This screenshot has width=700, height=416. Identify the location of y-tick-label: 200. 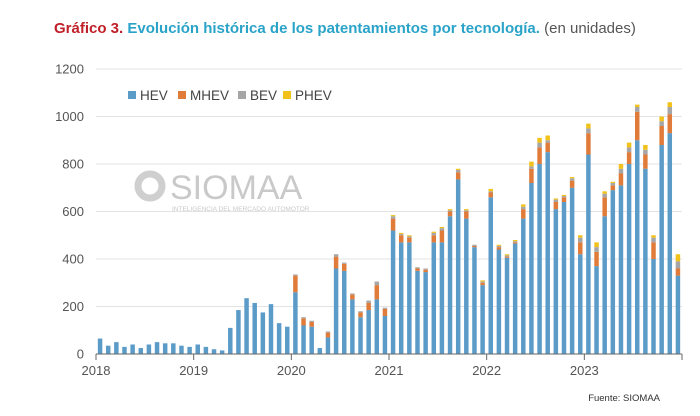
(73, 306).